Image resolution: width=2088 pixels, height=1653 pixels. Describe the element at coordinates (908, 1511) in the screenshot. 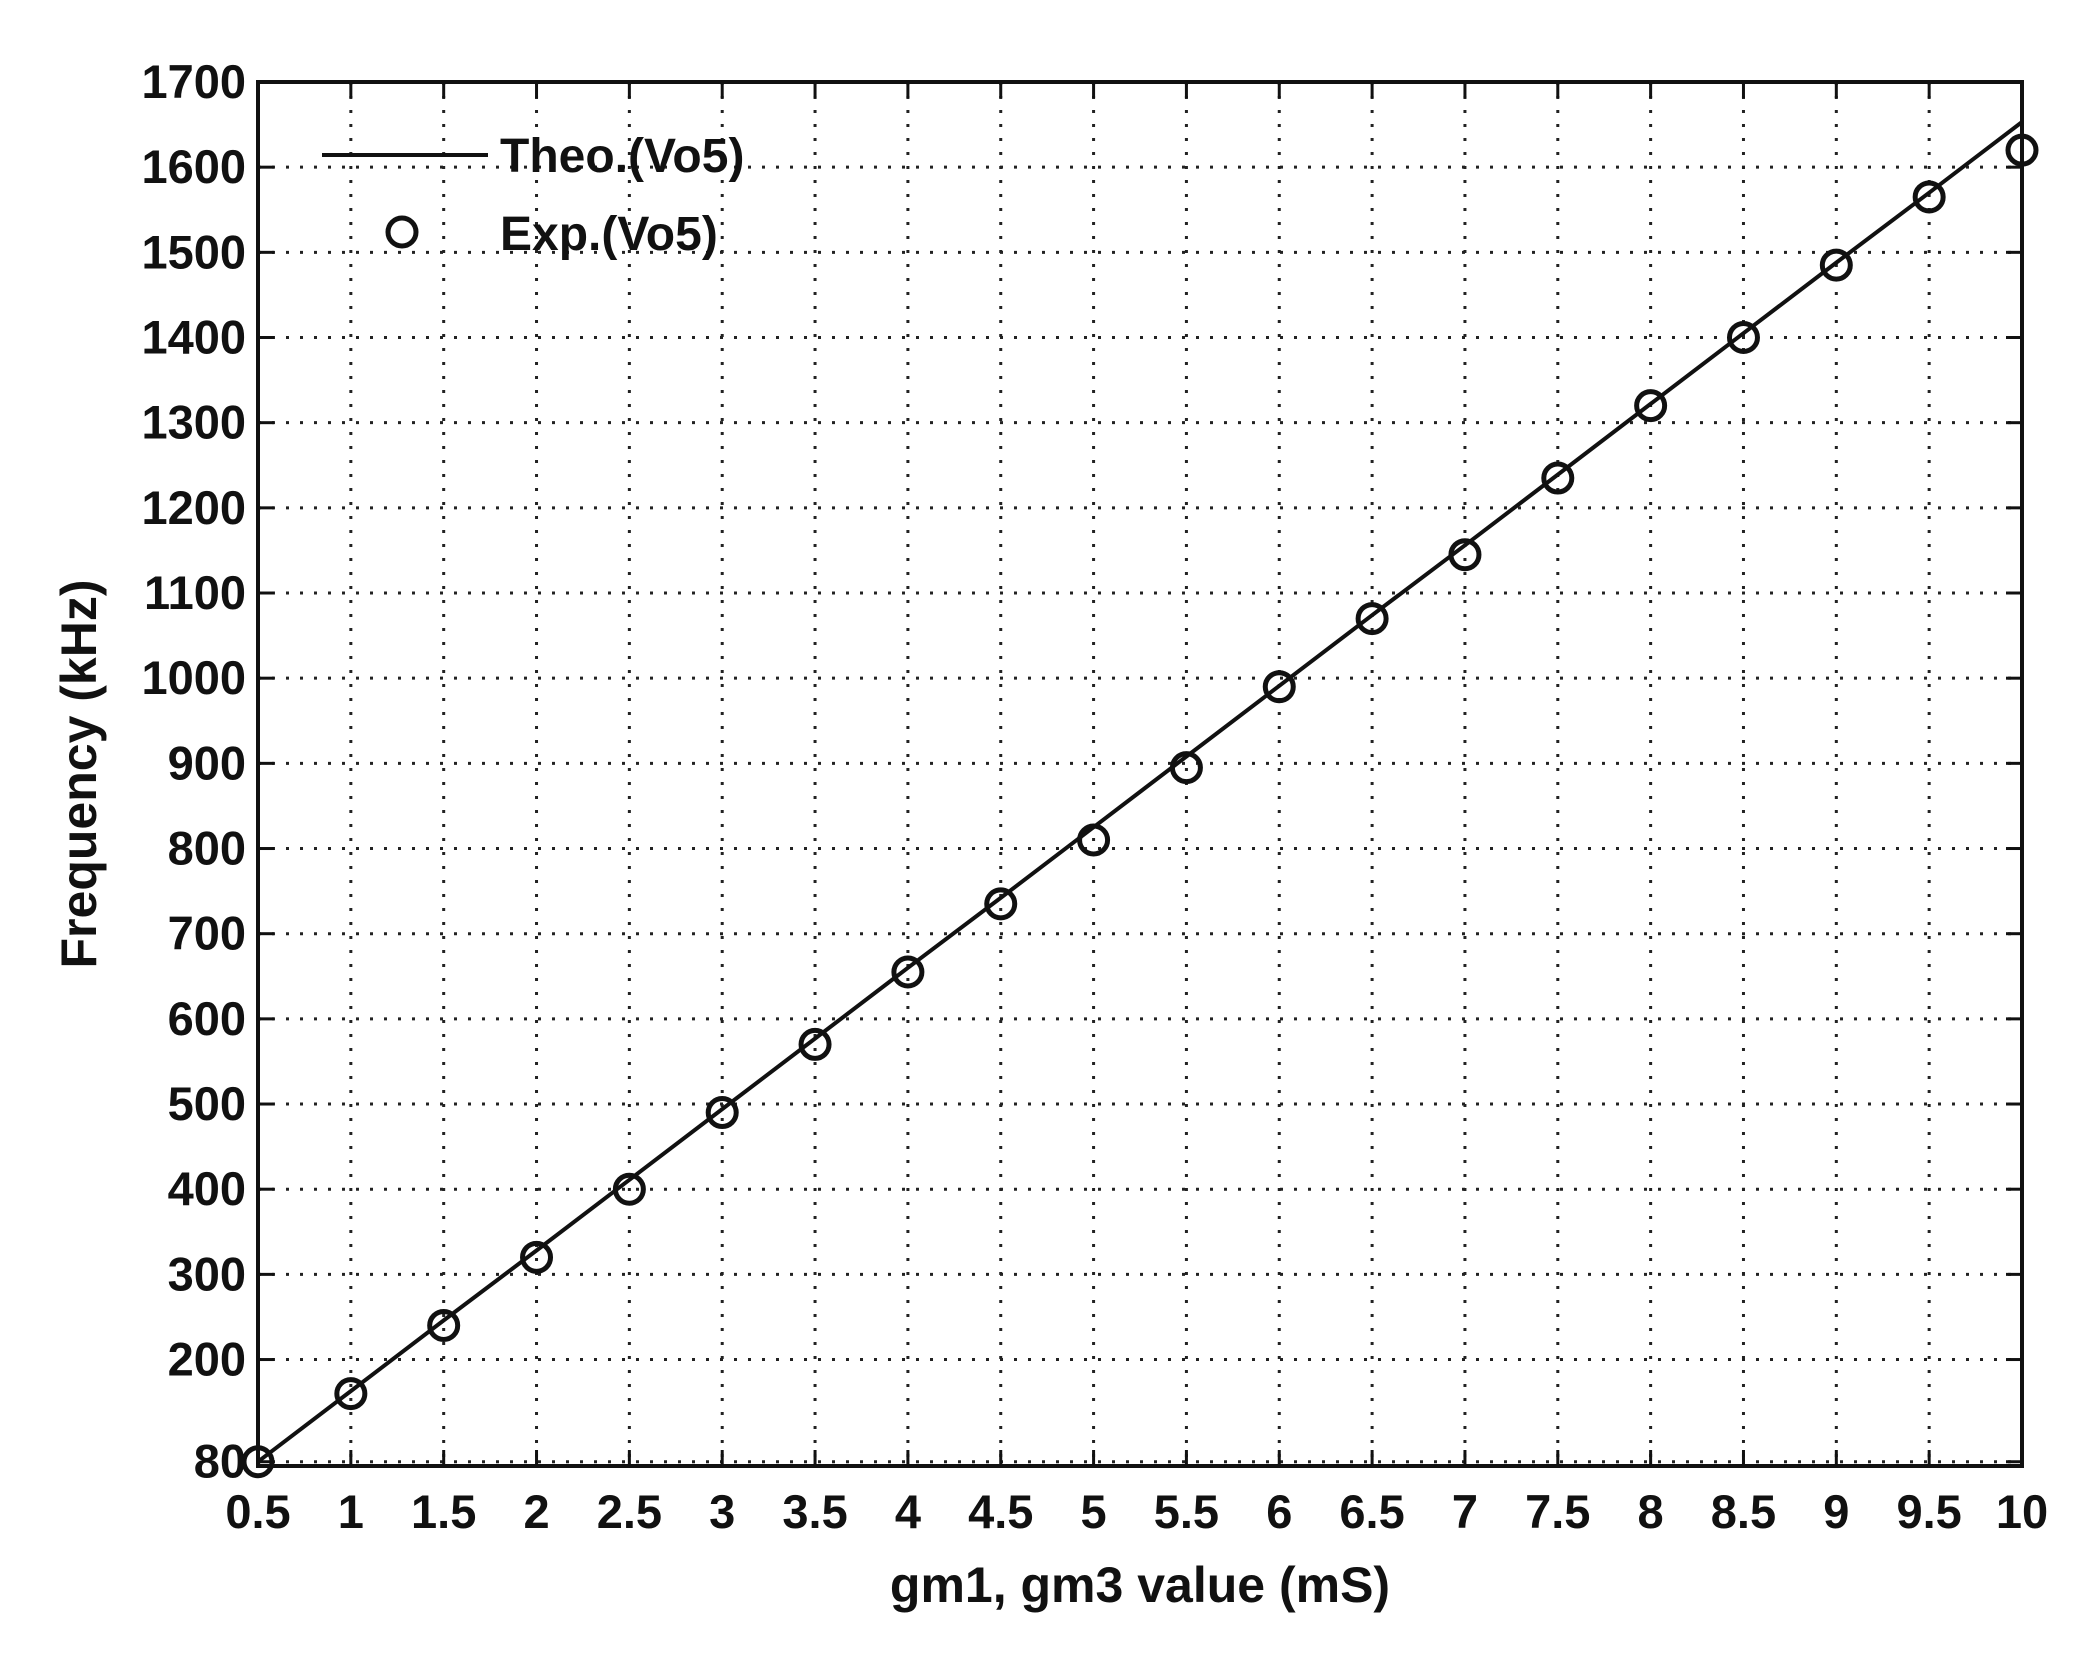

I see `x-tick-label: 4` at that location.